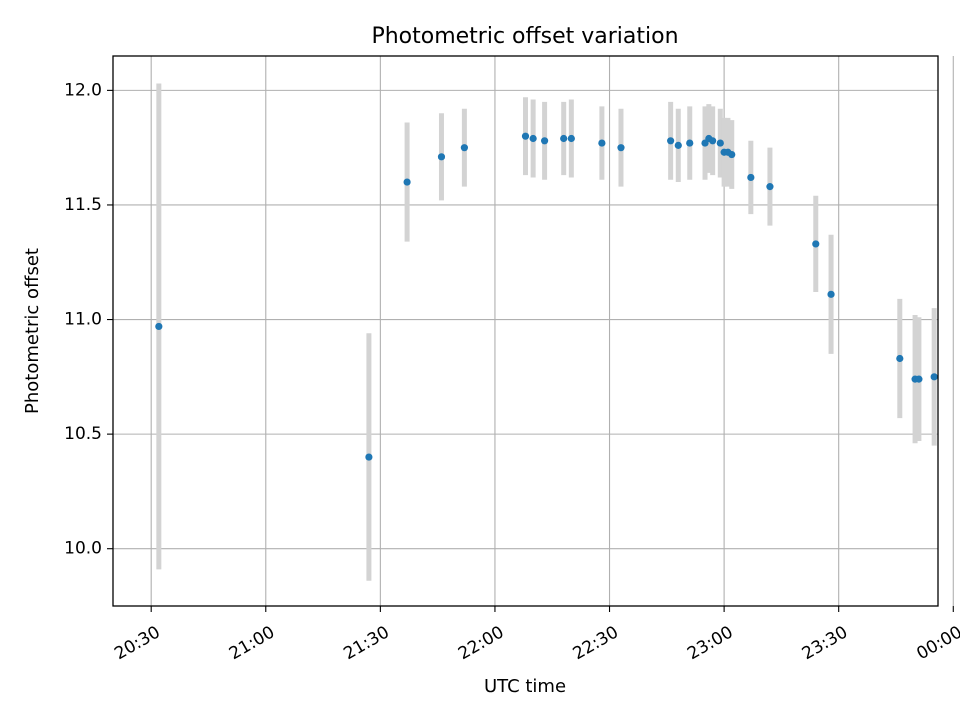  I want to click on y-tick-label: 10.0, so click(83, 549).